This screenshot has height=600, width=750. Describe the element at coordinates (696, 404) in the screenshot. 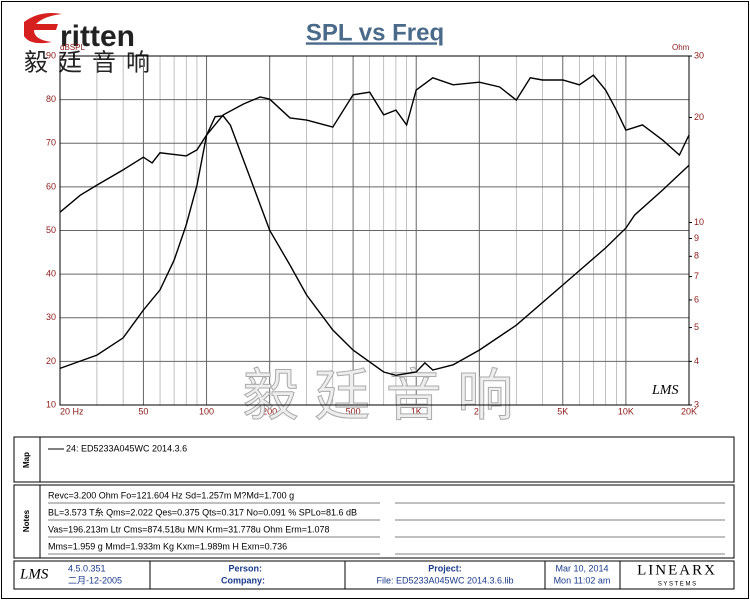

I see `y2-tick-label: 3` at that location.